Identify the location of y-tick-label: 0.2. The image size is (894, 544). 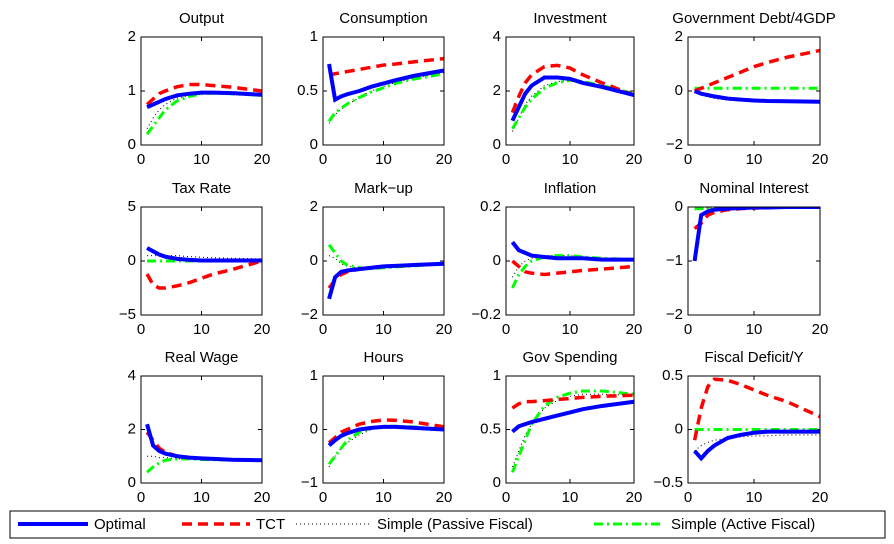
(490, 206).